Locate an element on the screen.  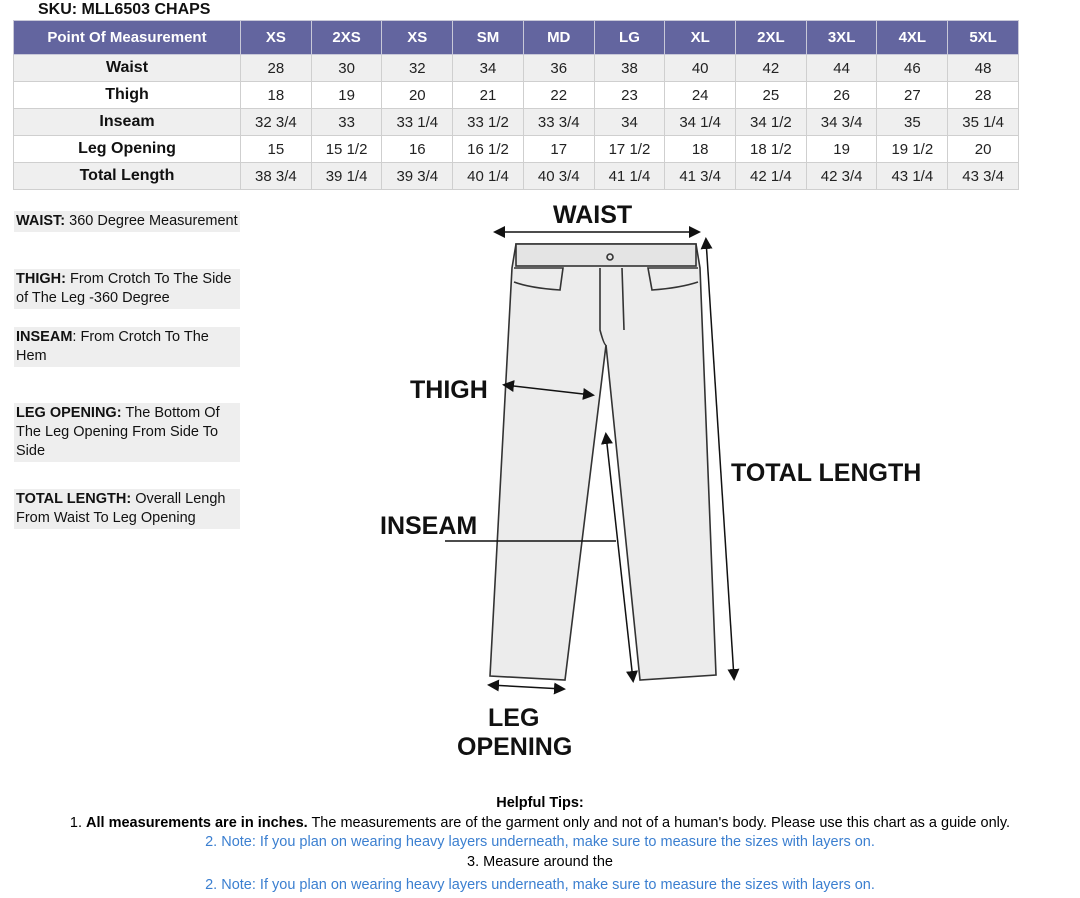
description-text: 360 Degree Measurement is located at coordinates (151, 221).